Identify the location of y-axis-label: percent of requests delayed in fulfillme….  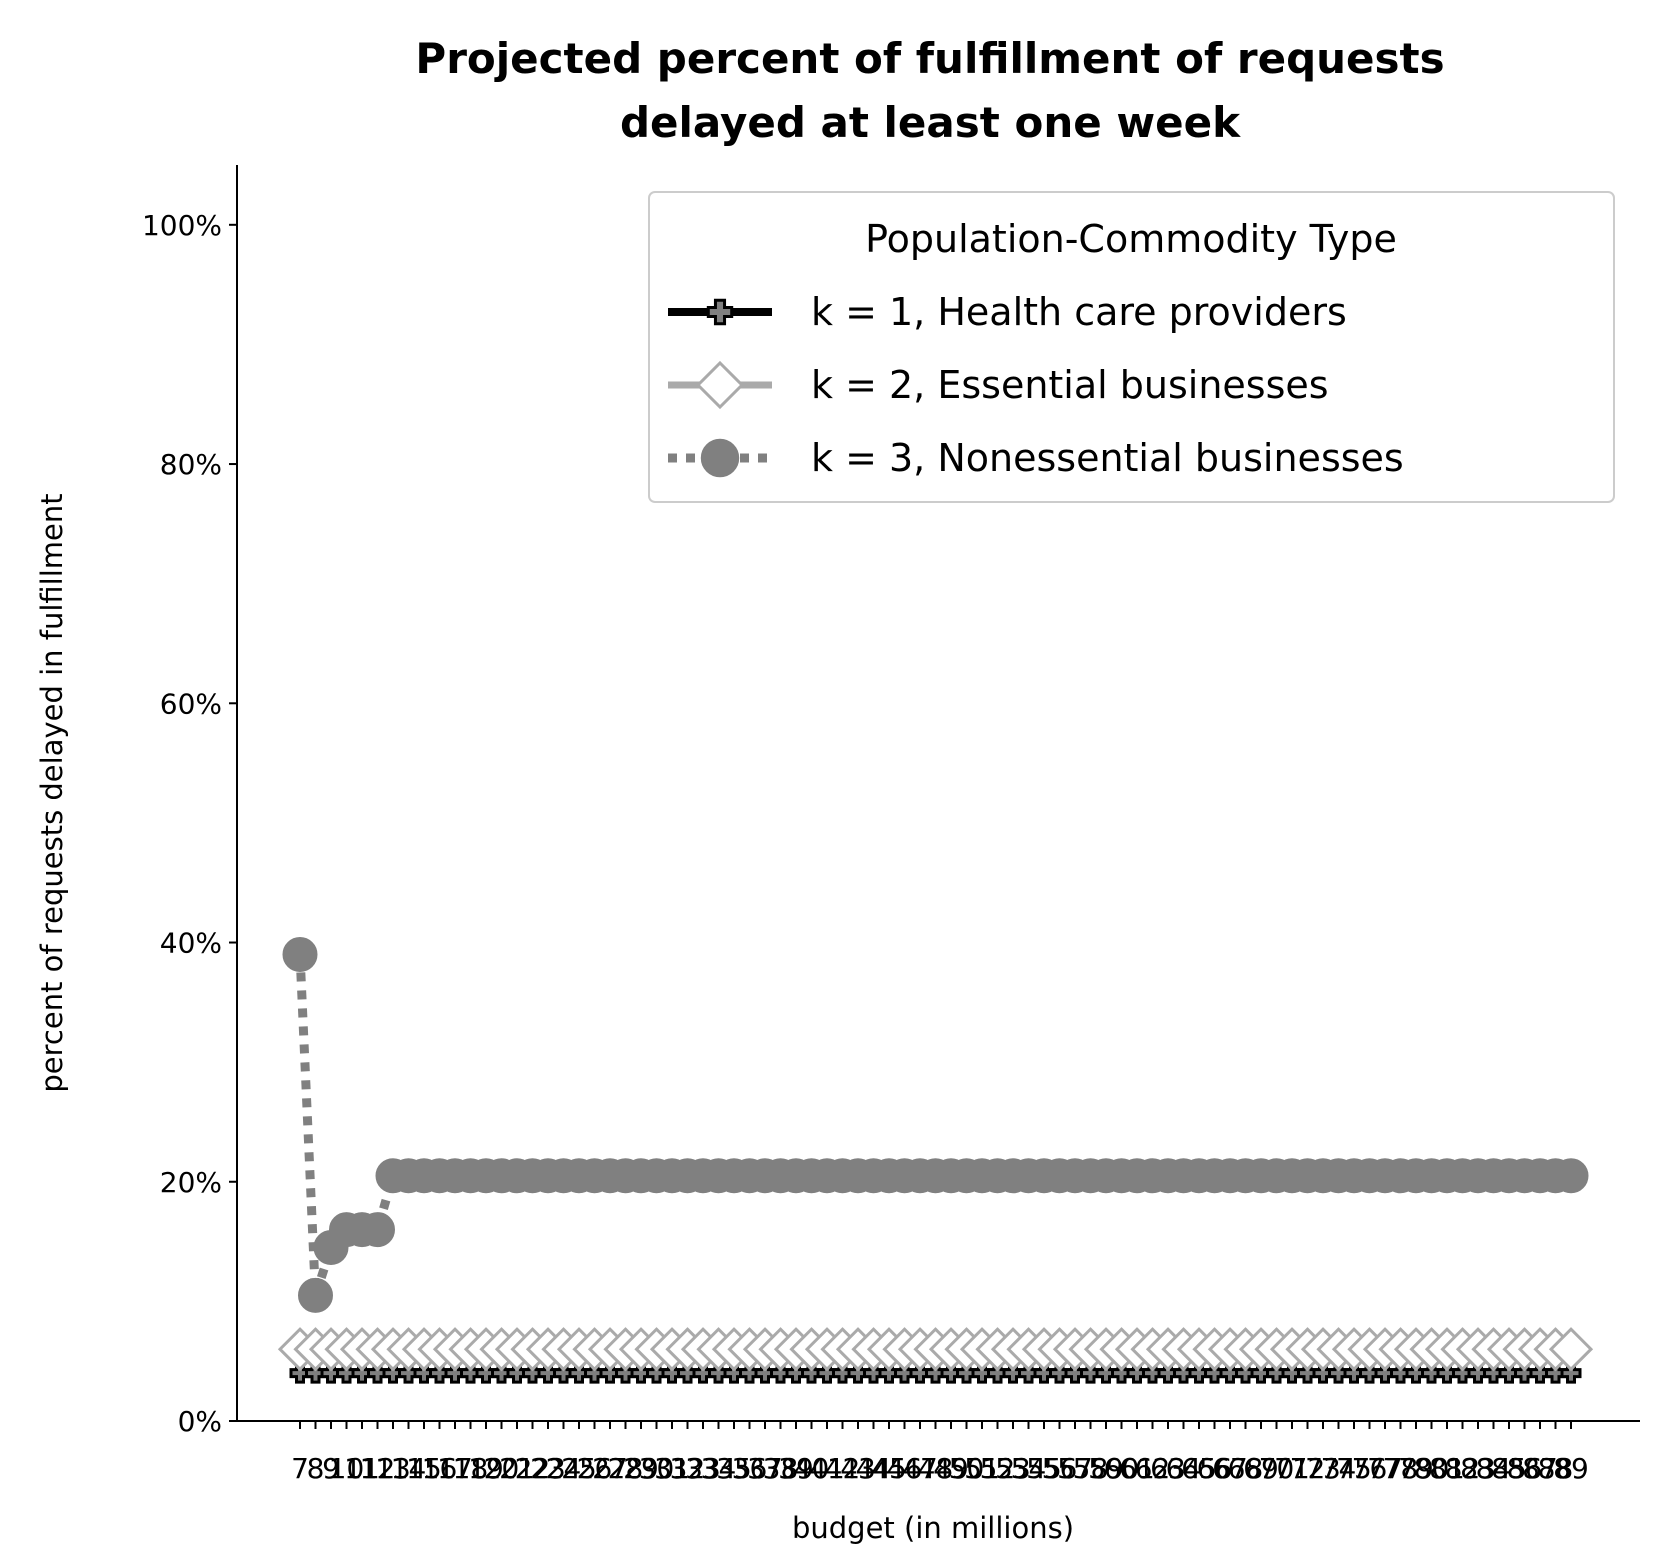
(52, 792).